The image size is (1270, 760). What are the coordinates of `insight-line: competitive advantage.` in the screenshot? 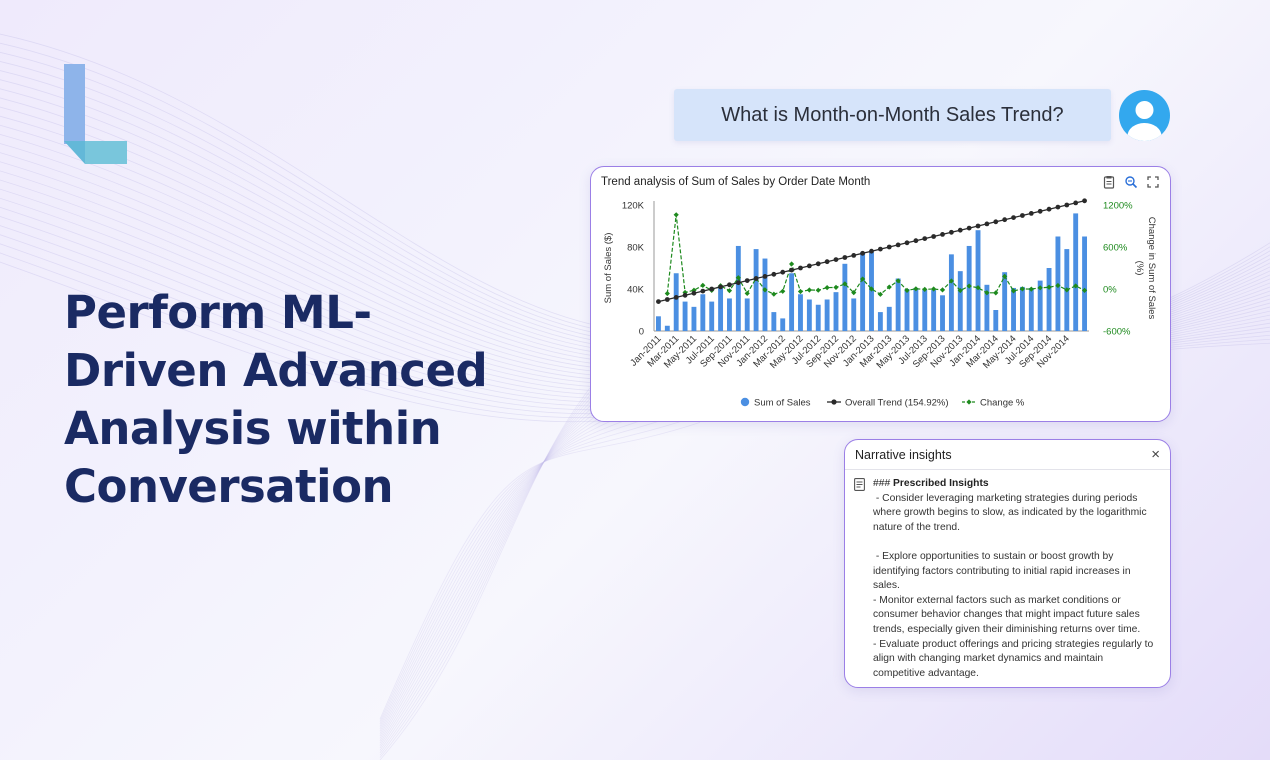 It's located at (926, 673).